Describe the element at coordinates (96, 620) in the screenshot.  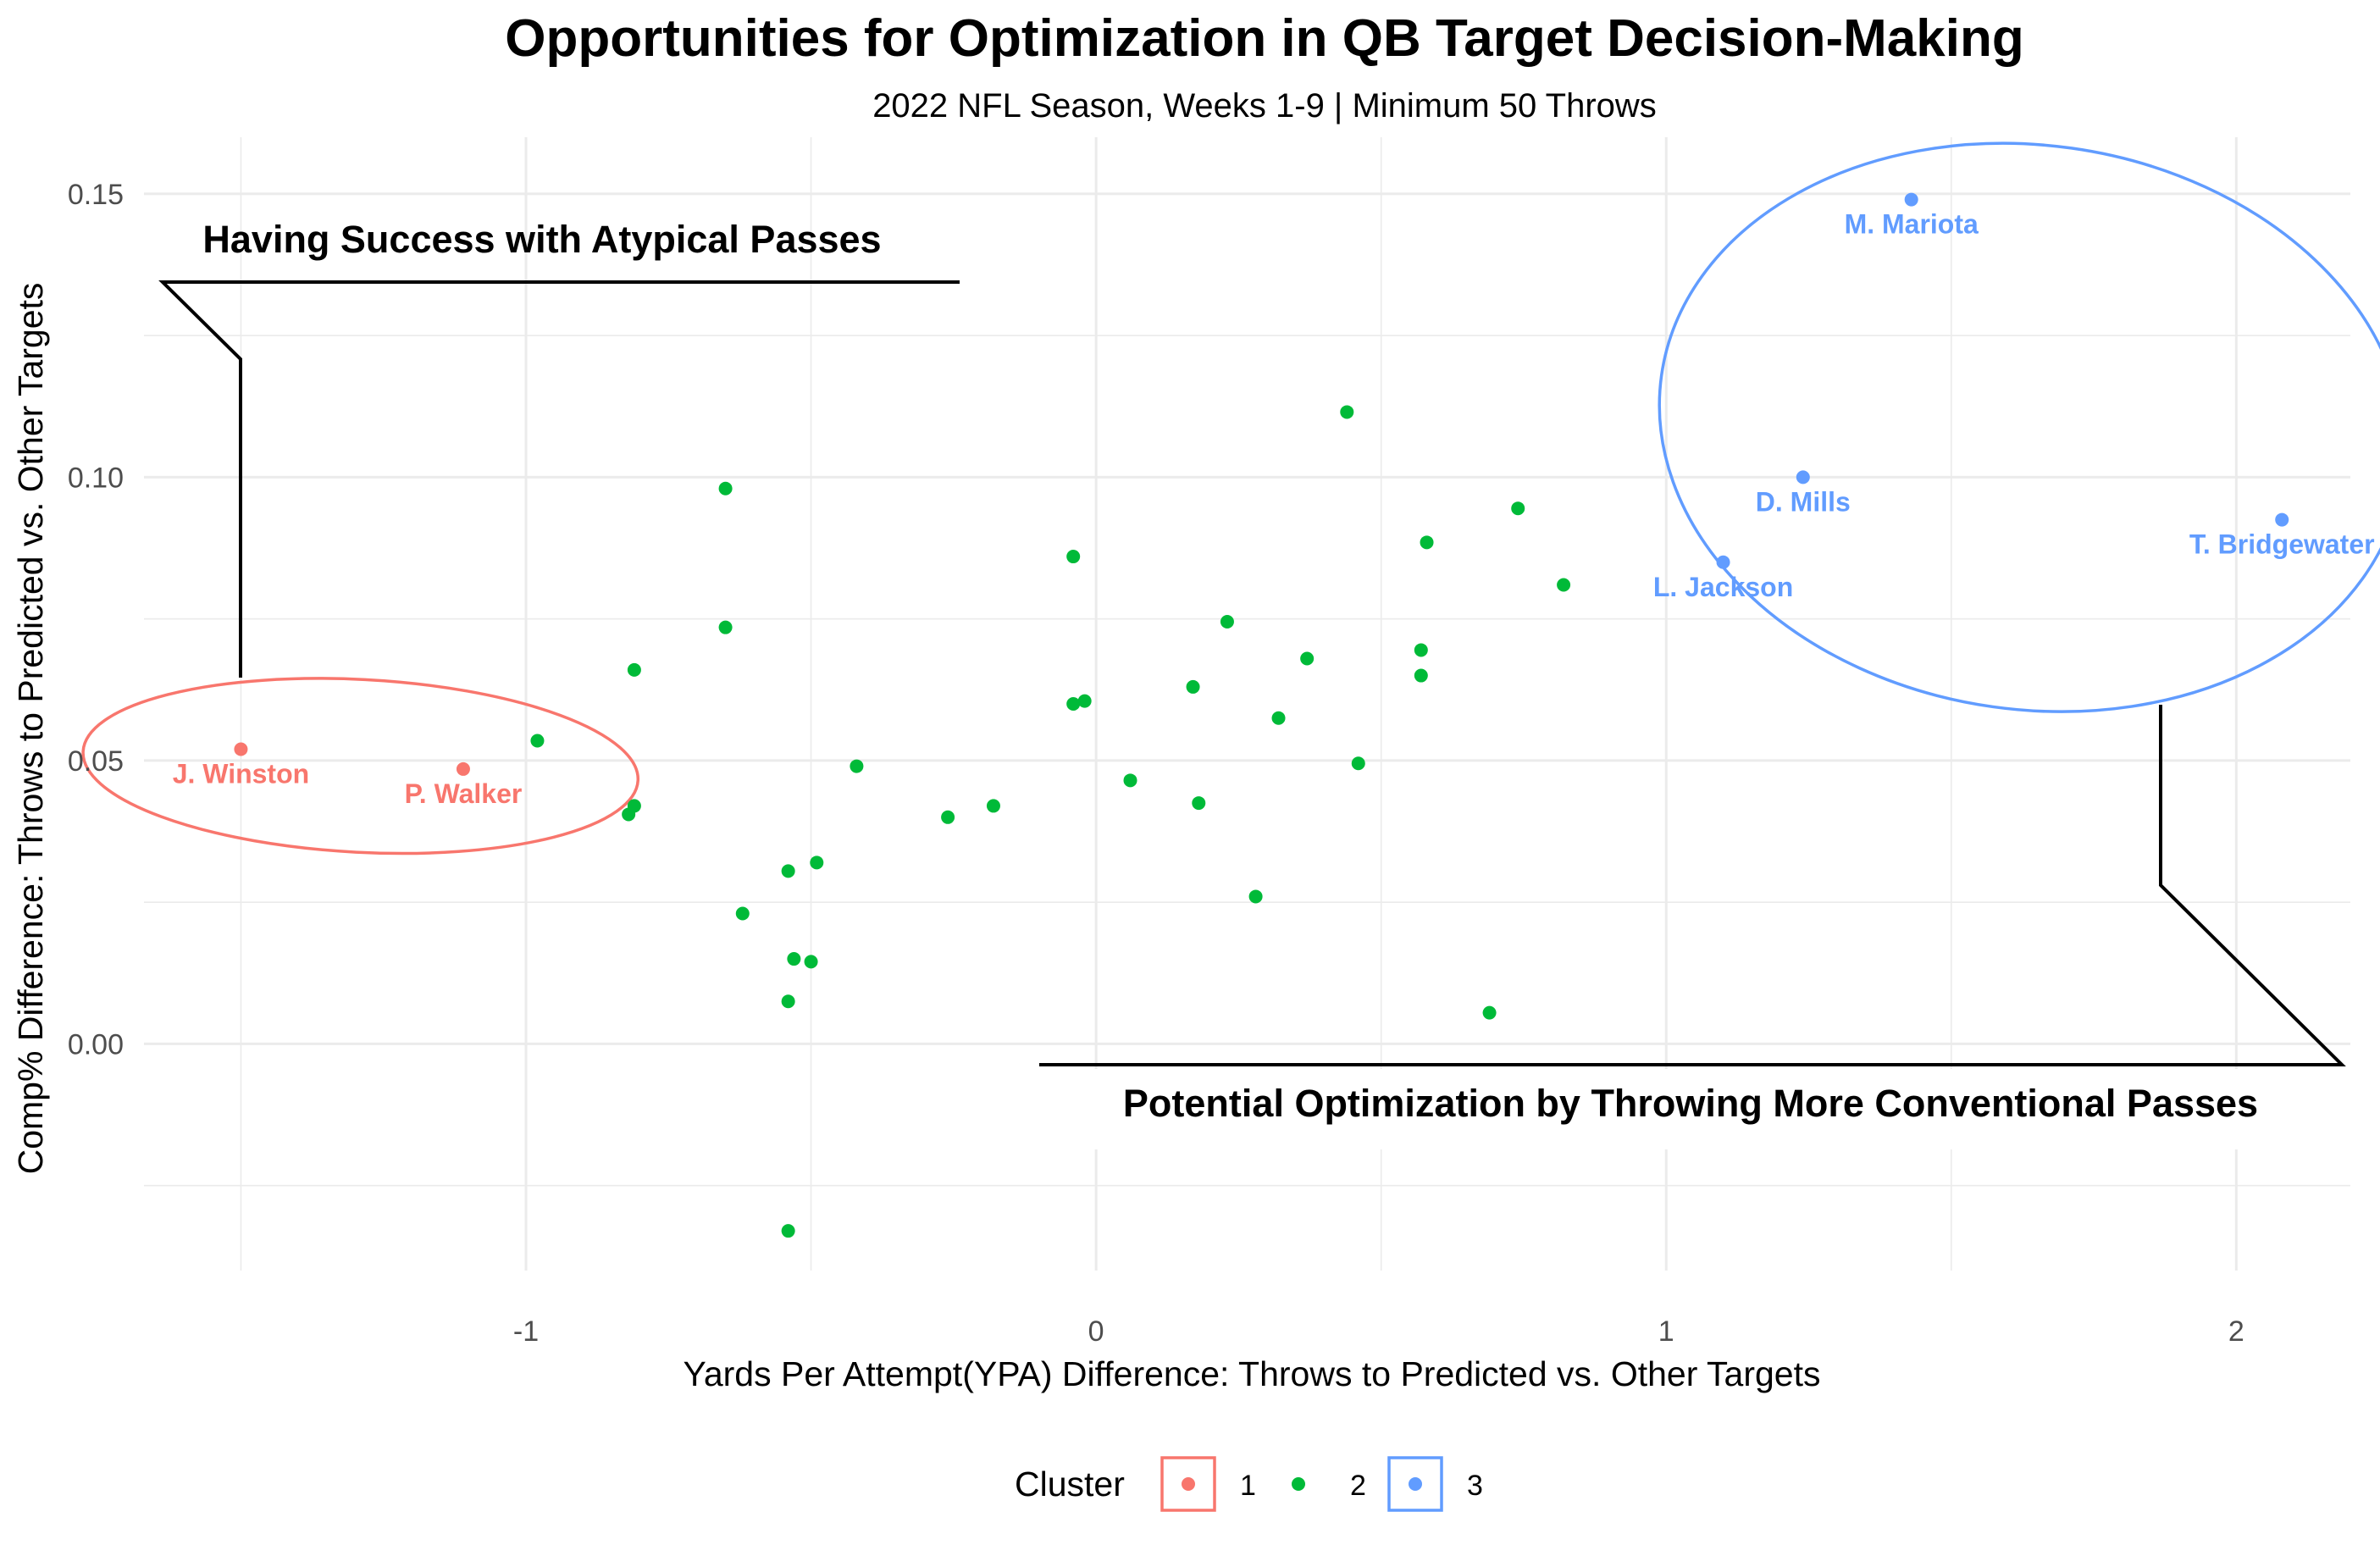
I see `y-tick-labels: 0.00 0.05 0.10 0.15` at that location.